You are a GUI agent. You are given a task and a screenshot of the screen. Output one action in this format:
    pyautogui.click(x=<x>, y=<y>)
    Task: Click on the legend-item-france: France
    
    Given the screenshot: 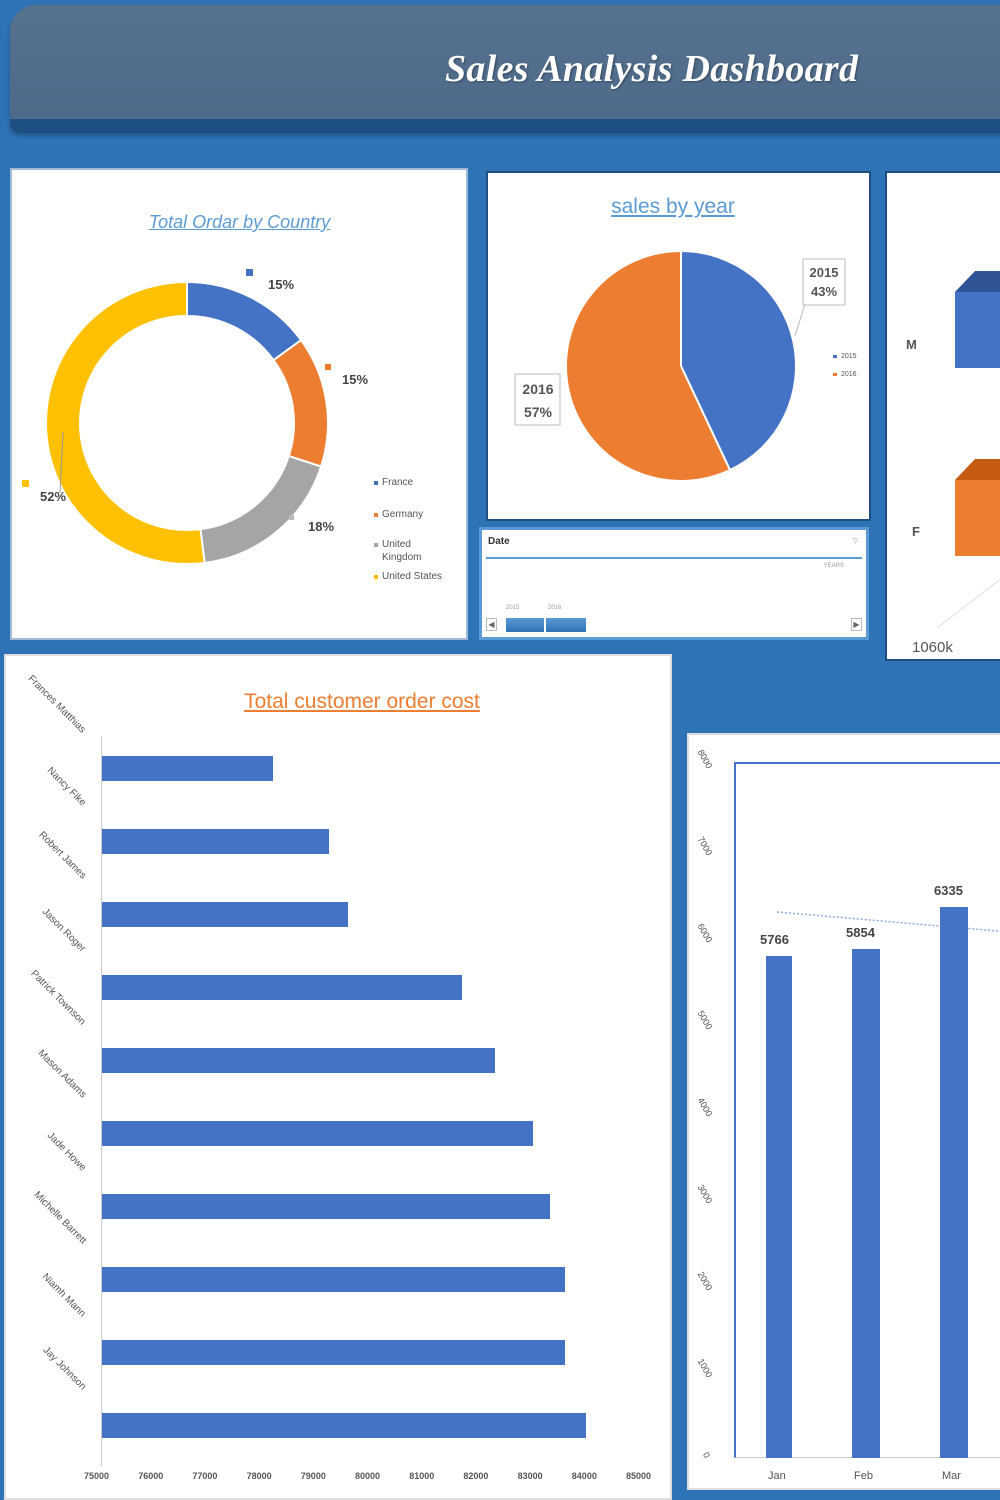 What is the action you would take?
    pyautogui.click(x=393, y=482)
    